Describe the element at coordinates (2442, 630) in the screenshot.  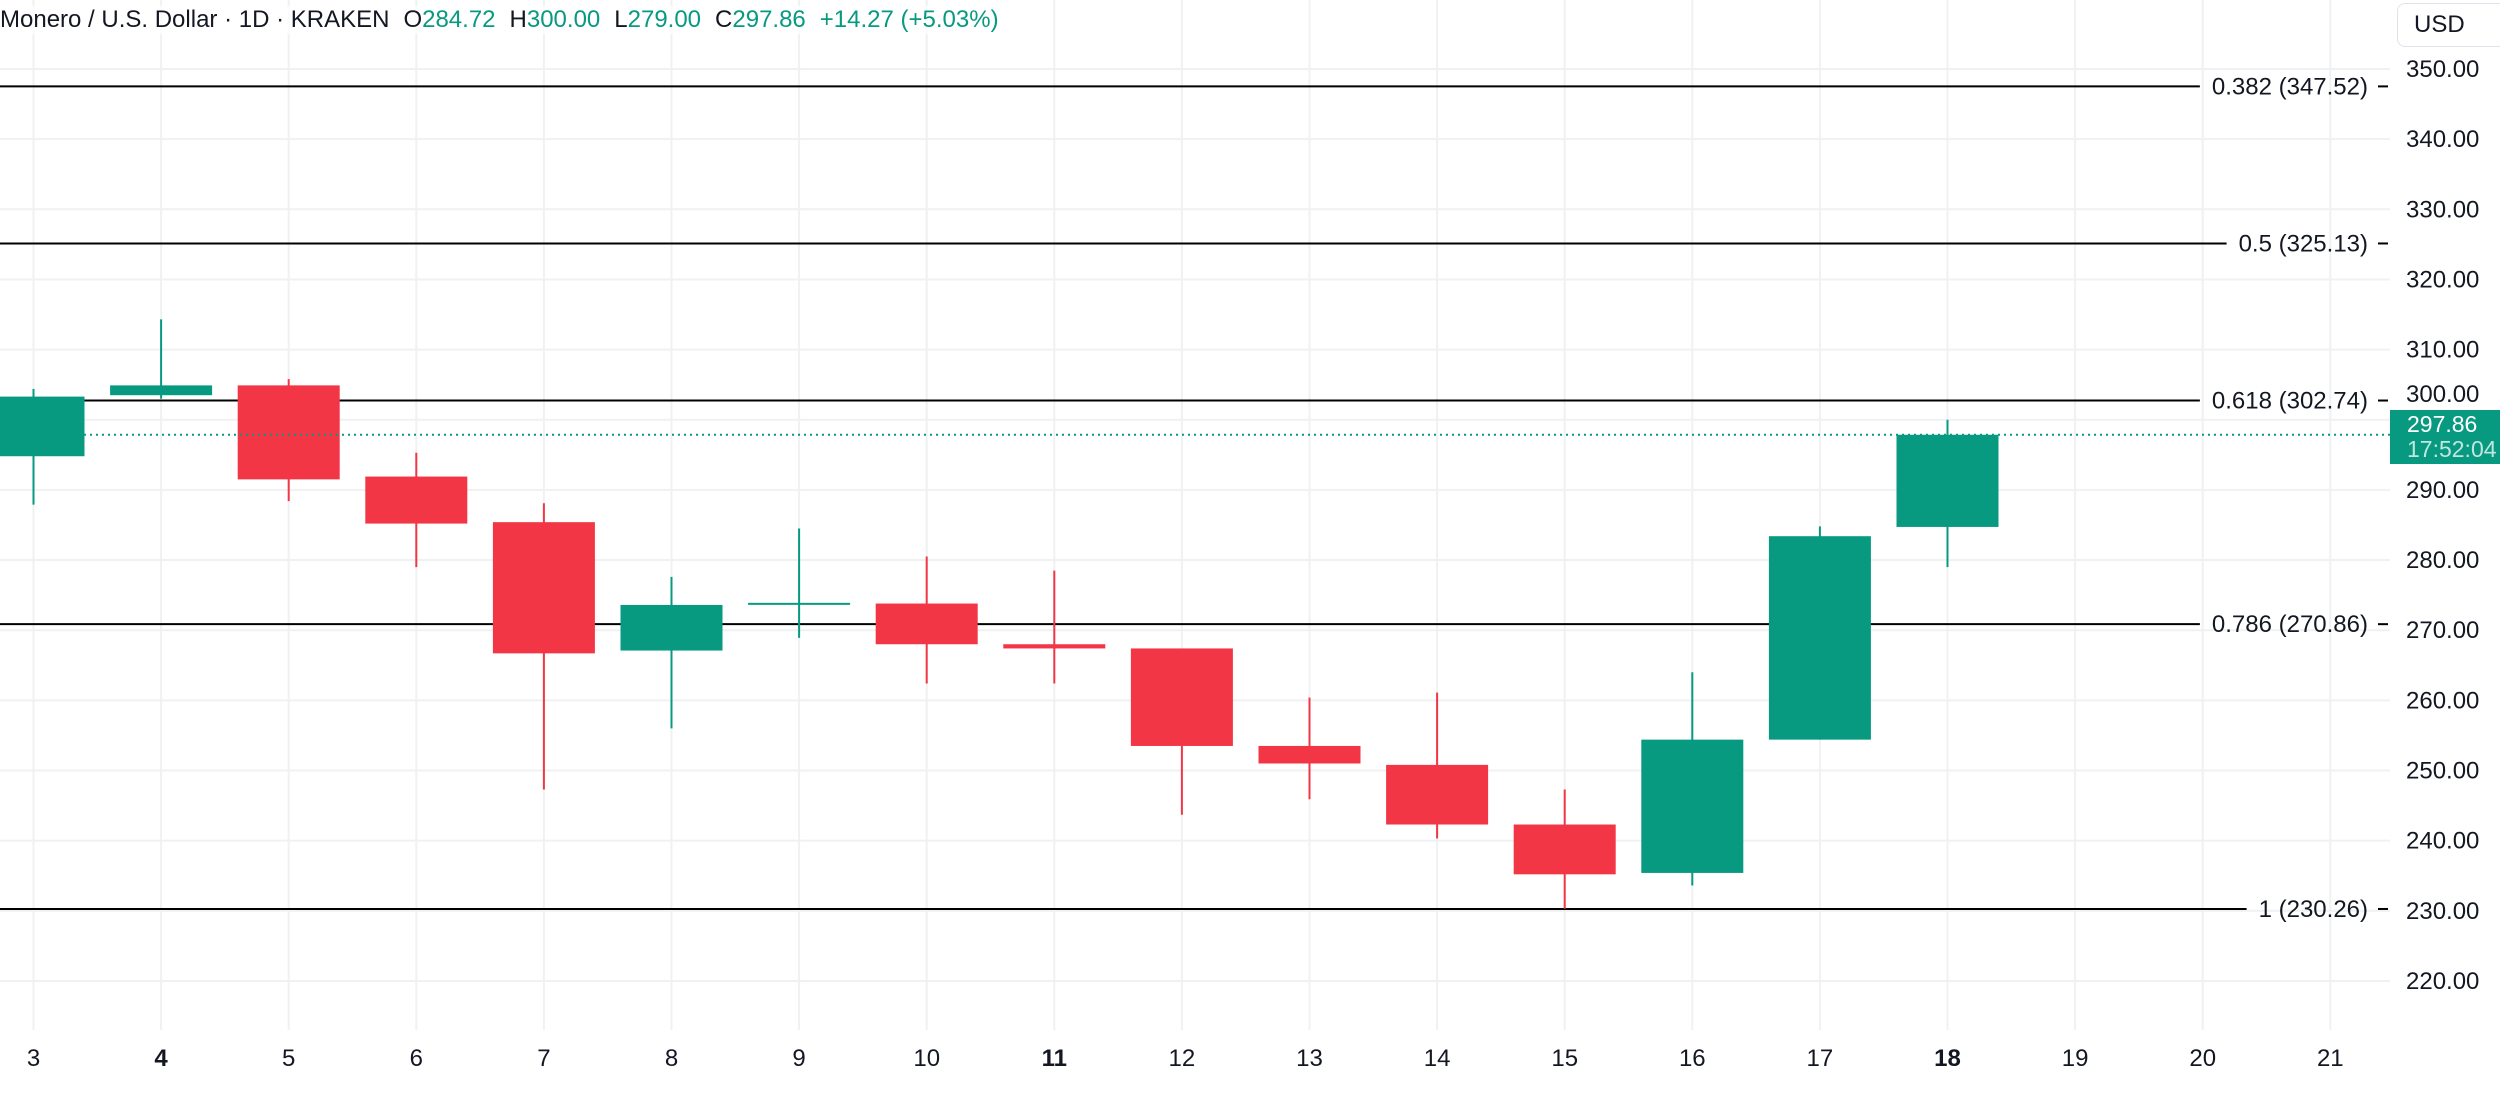
I see `price-tick-label: 270.00` at that location.